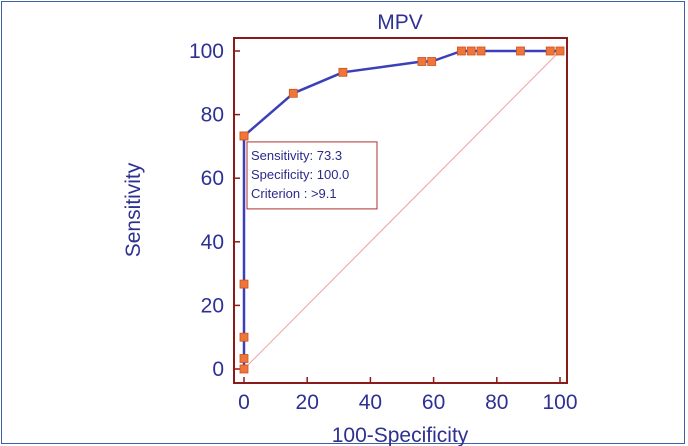  I want to click on annotation-text: Sensitivity: 73.3, so click(296, 155).